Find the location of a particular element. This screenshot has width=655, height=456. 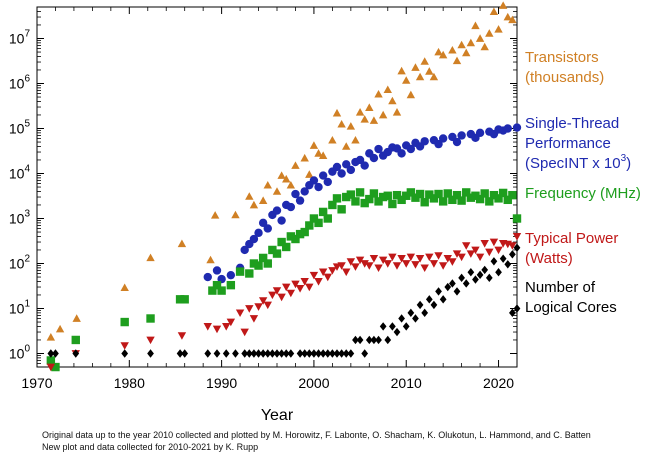

series-label-frequency: Frequency (MHz) is located at coordinates (583, 193).